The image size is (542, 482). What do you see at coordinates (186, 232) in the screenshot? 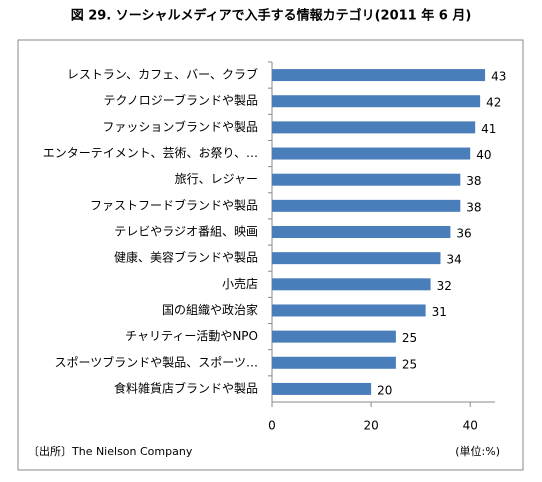
I see `y-tick-label: テレビやラジオ番組、映画` at bounding box center [186, 232].